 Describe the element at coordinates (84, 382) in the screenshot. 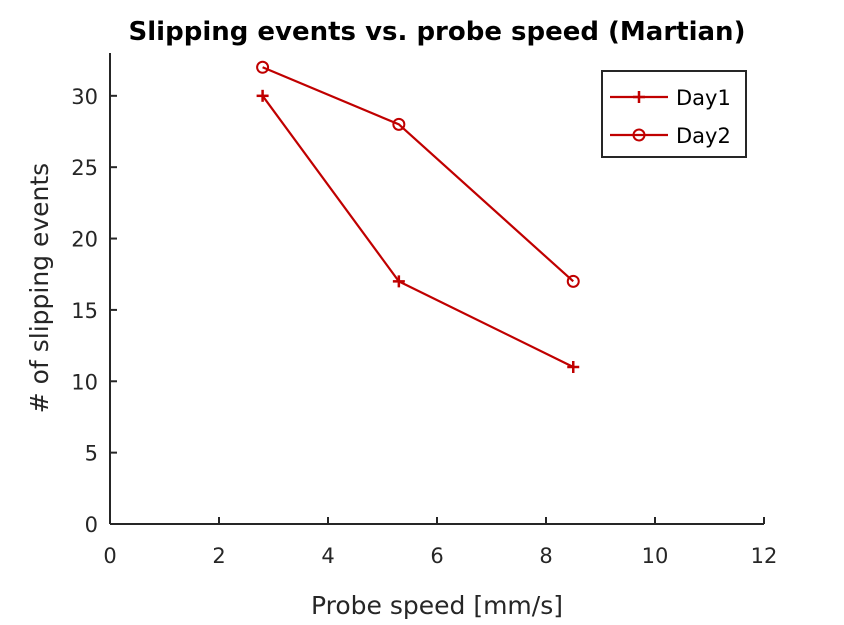

I see `y-tick-label: 10` at that location.